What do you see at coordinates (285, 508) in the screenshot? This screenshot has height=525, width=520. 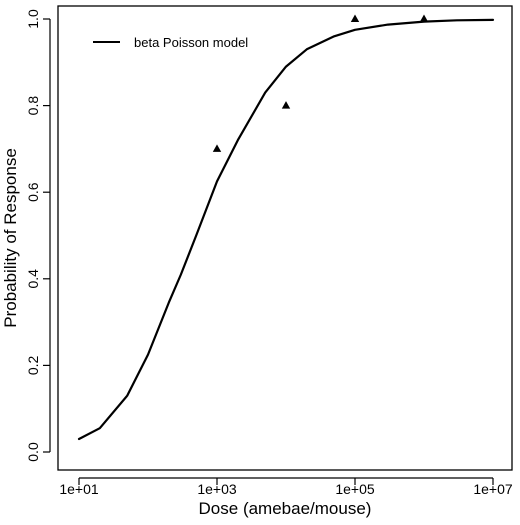 I see `x-axis-label: Dose (amebae/mouse)` at bounding box center [285, 508].